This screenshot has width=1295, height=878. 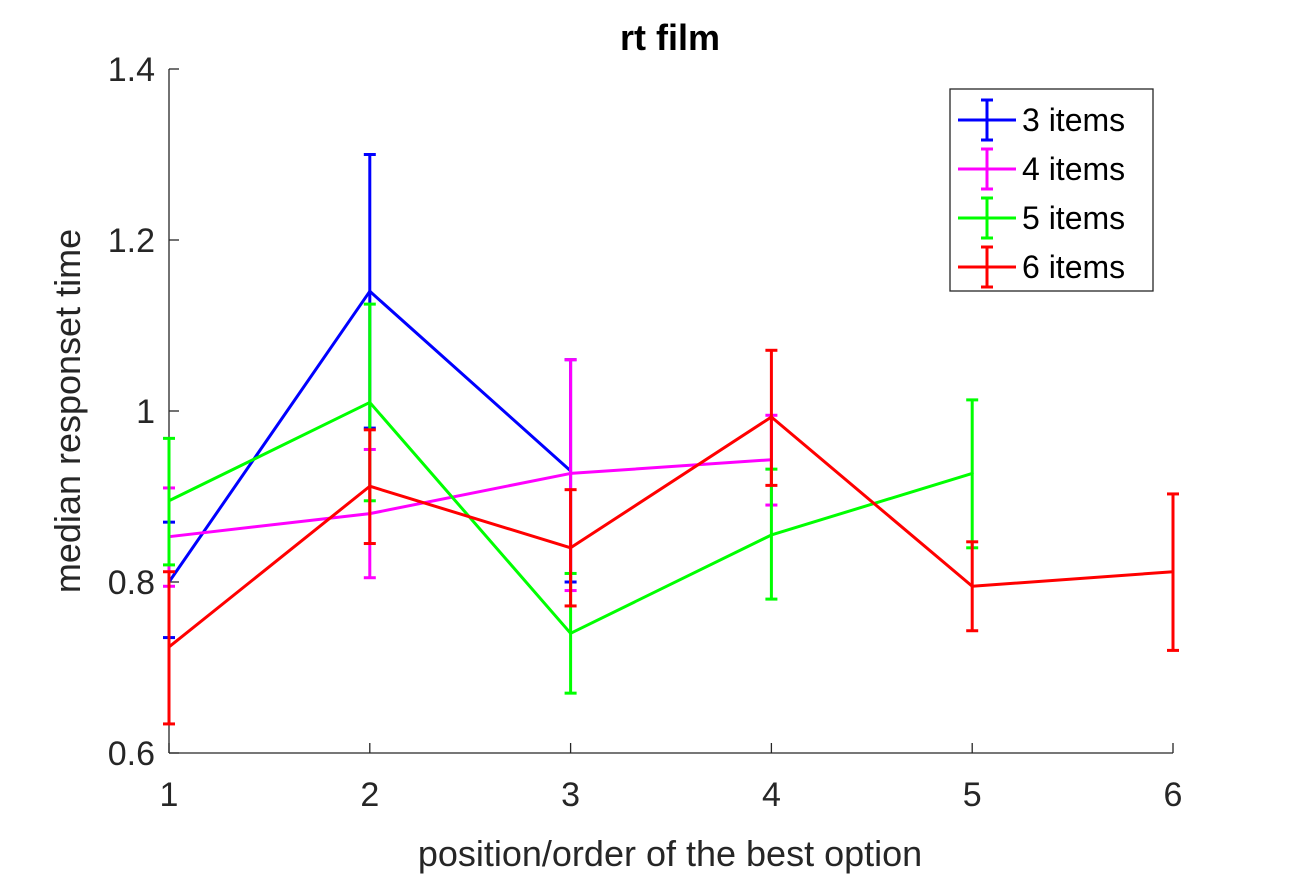 What do you see at coordinates (1073, 218) in the screenshot?
I see `legend-label: 5 items` at bounding box center [1073, 218].